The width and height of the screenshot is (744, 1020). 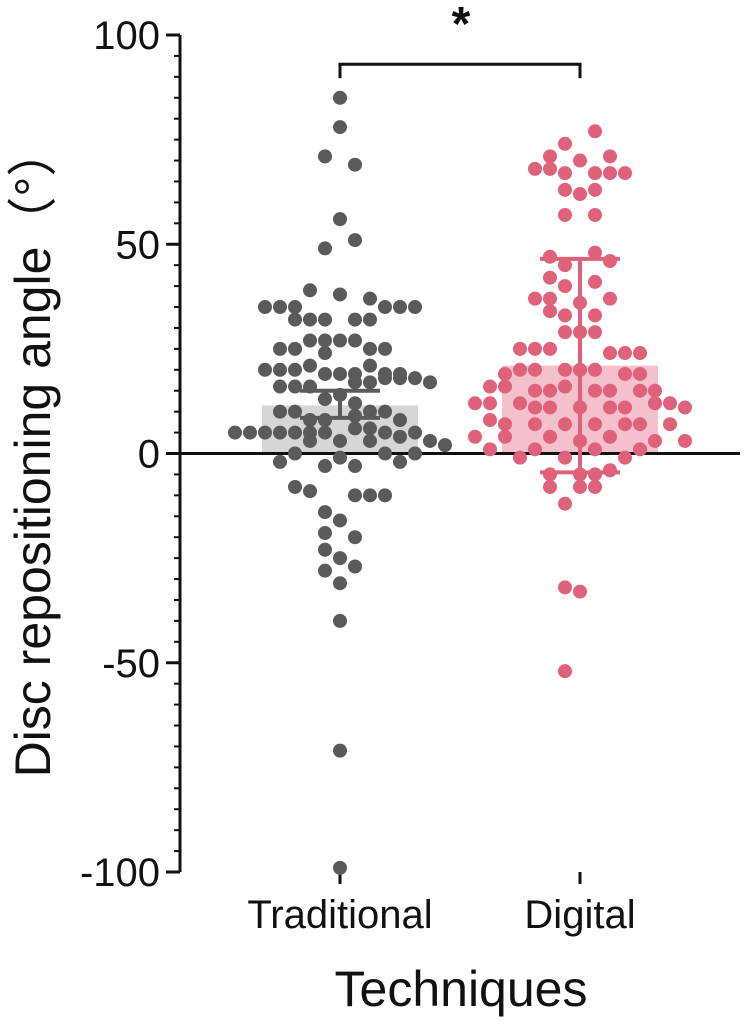 I want to click on y-axis-title: Disc repositioning angle（°）, so click(x=33, y=452).